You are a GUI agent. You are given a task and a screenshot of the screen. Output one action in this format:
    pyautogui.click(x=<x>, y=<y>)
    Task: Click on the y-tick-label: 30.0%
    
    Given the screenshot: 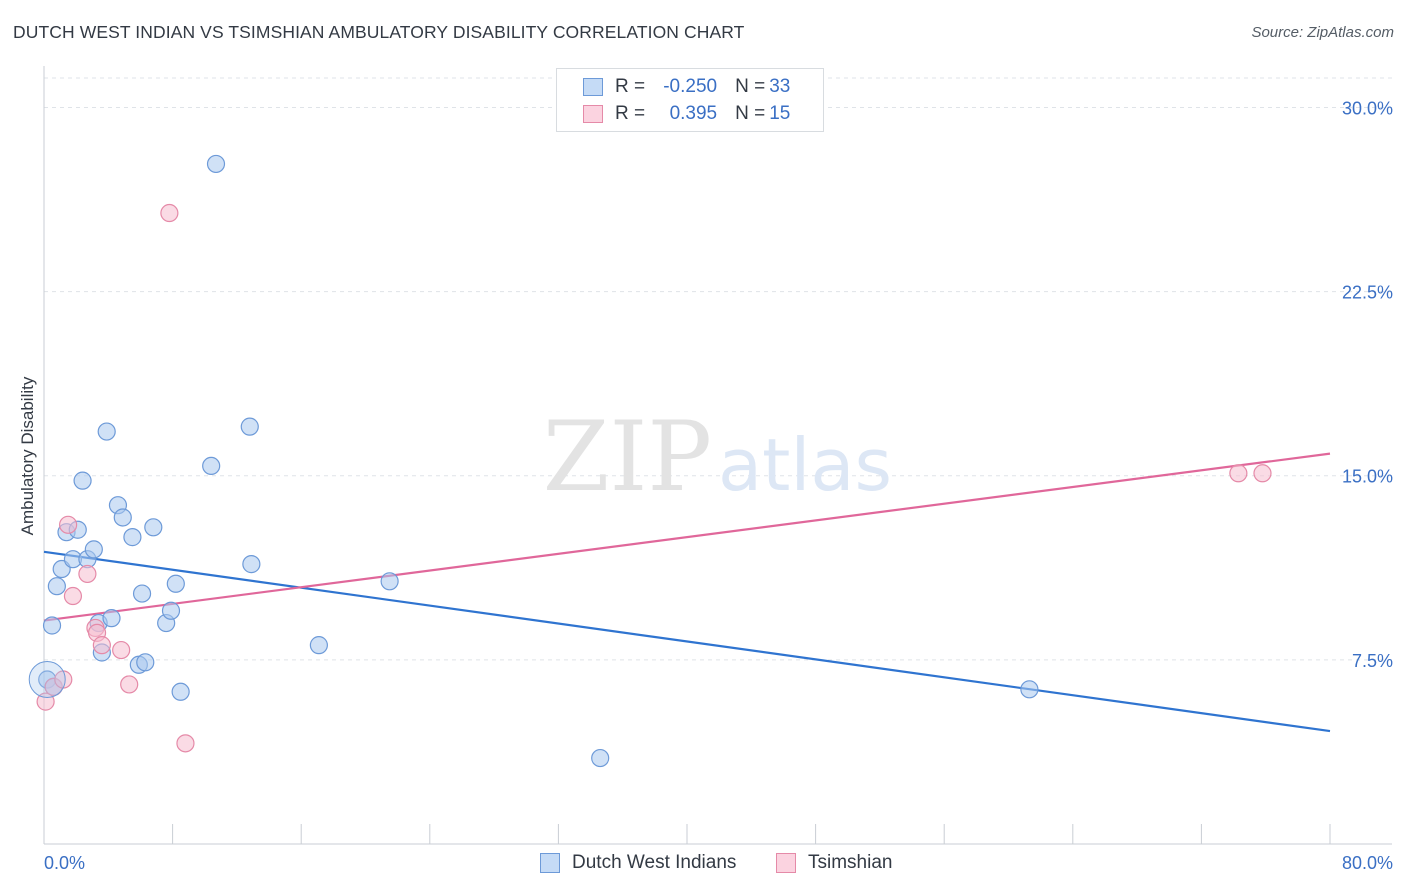 What is the action you would take?
    pyautogui.click(x=1367, y=108)
    